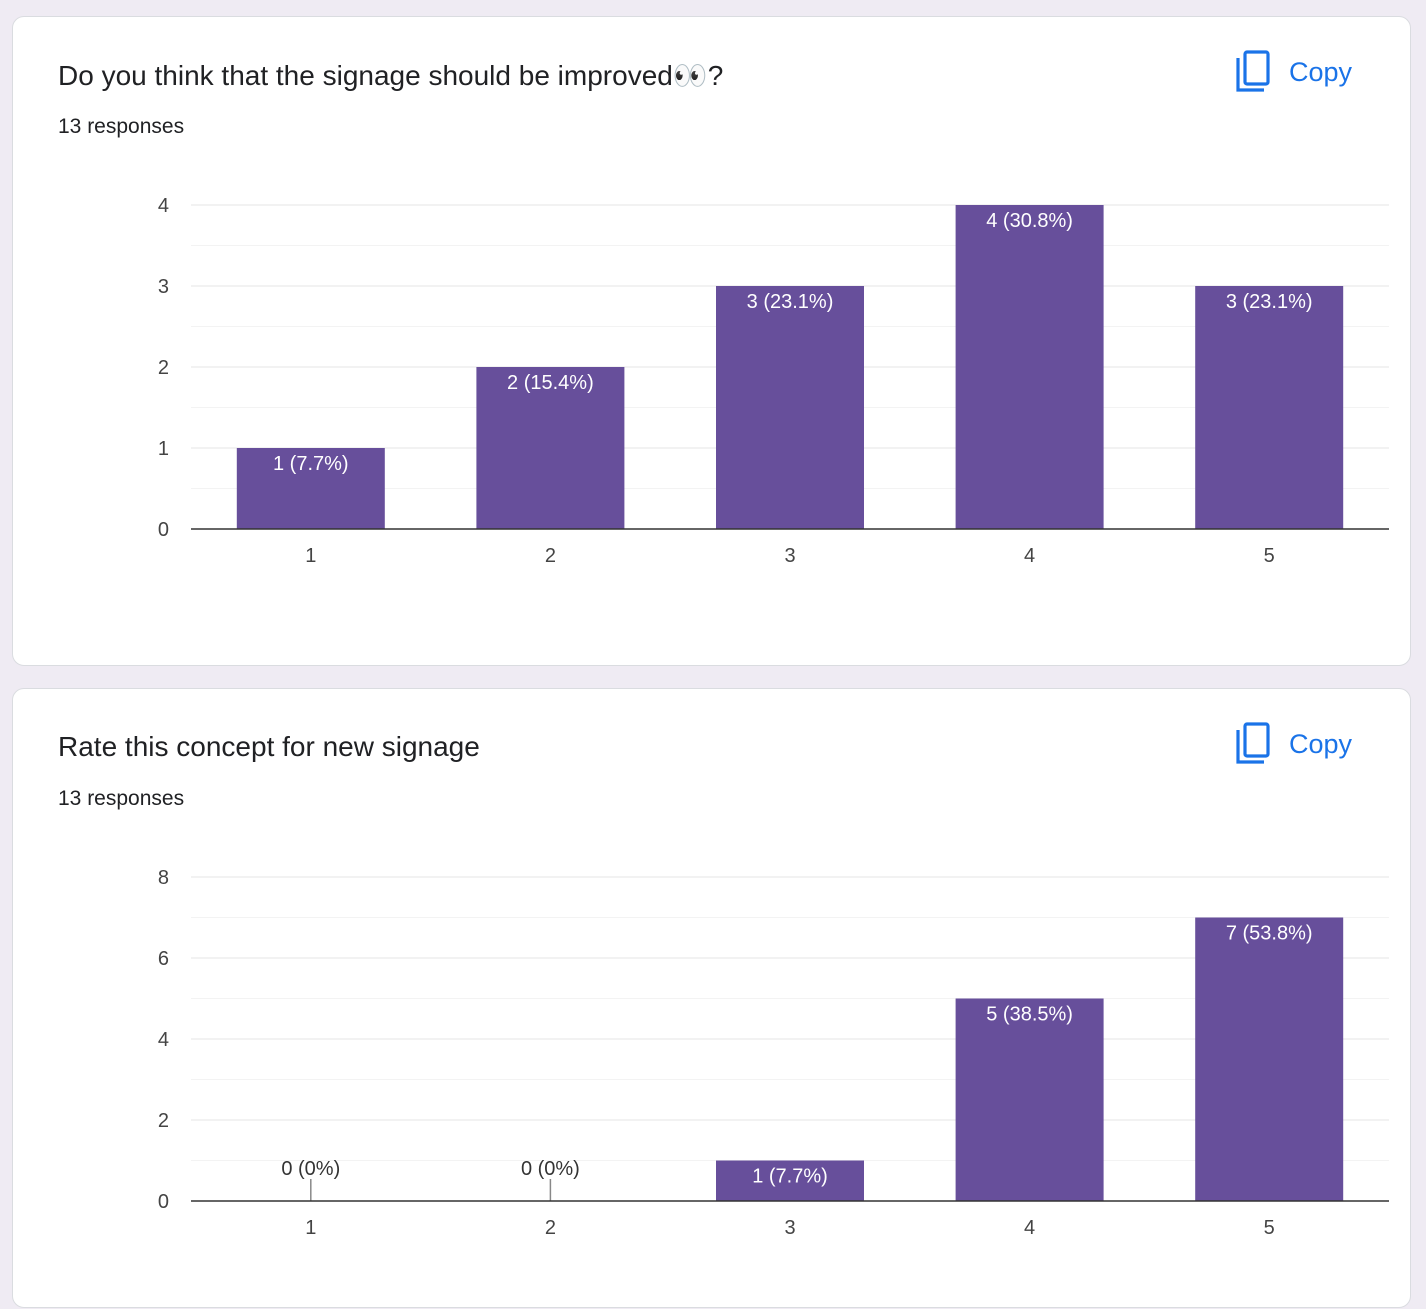 The height and width of the screenshot is (1309, 1426). I want to click on question-title: Rate this concept for new signage, so click(269, 746).